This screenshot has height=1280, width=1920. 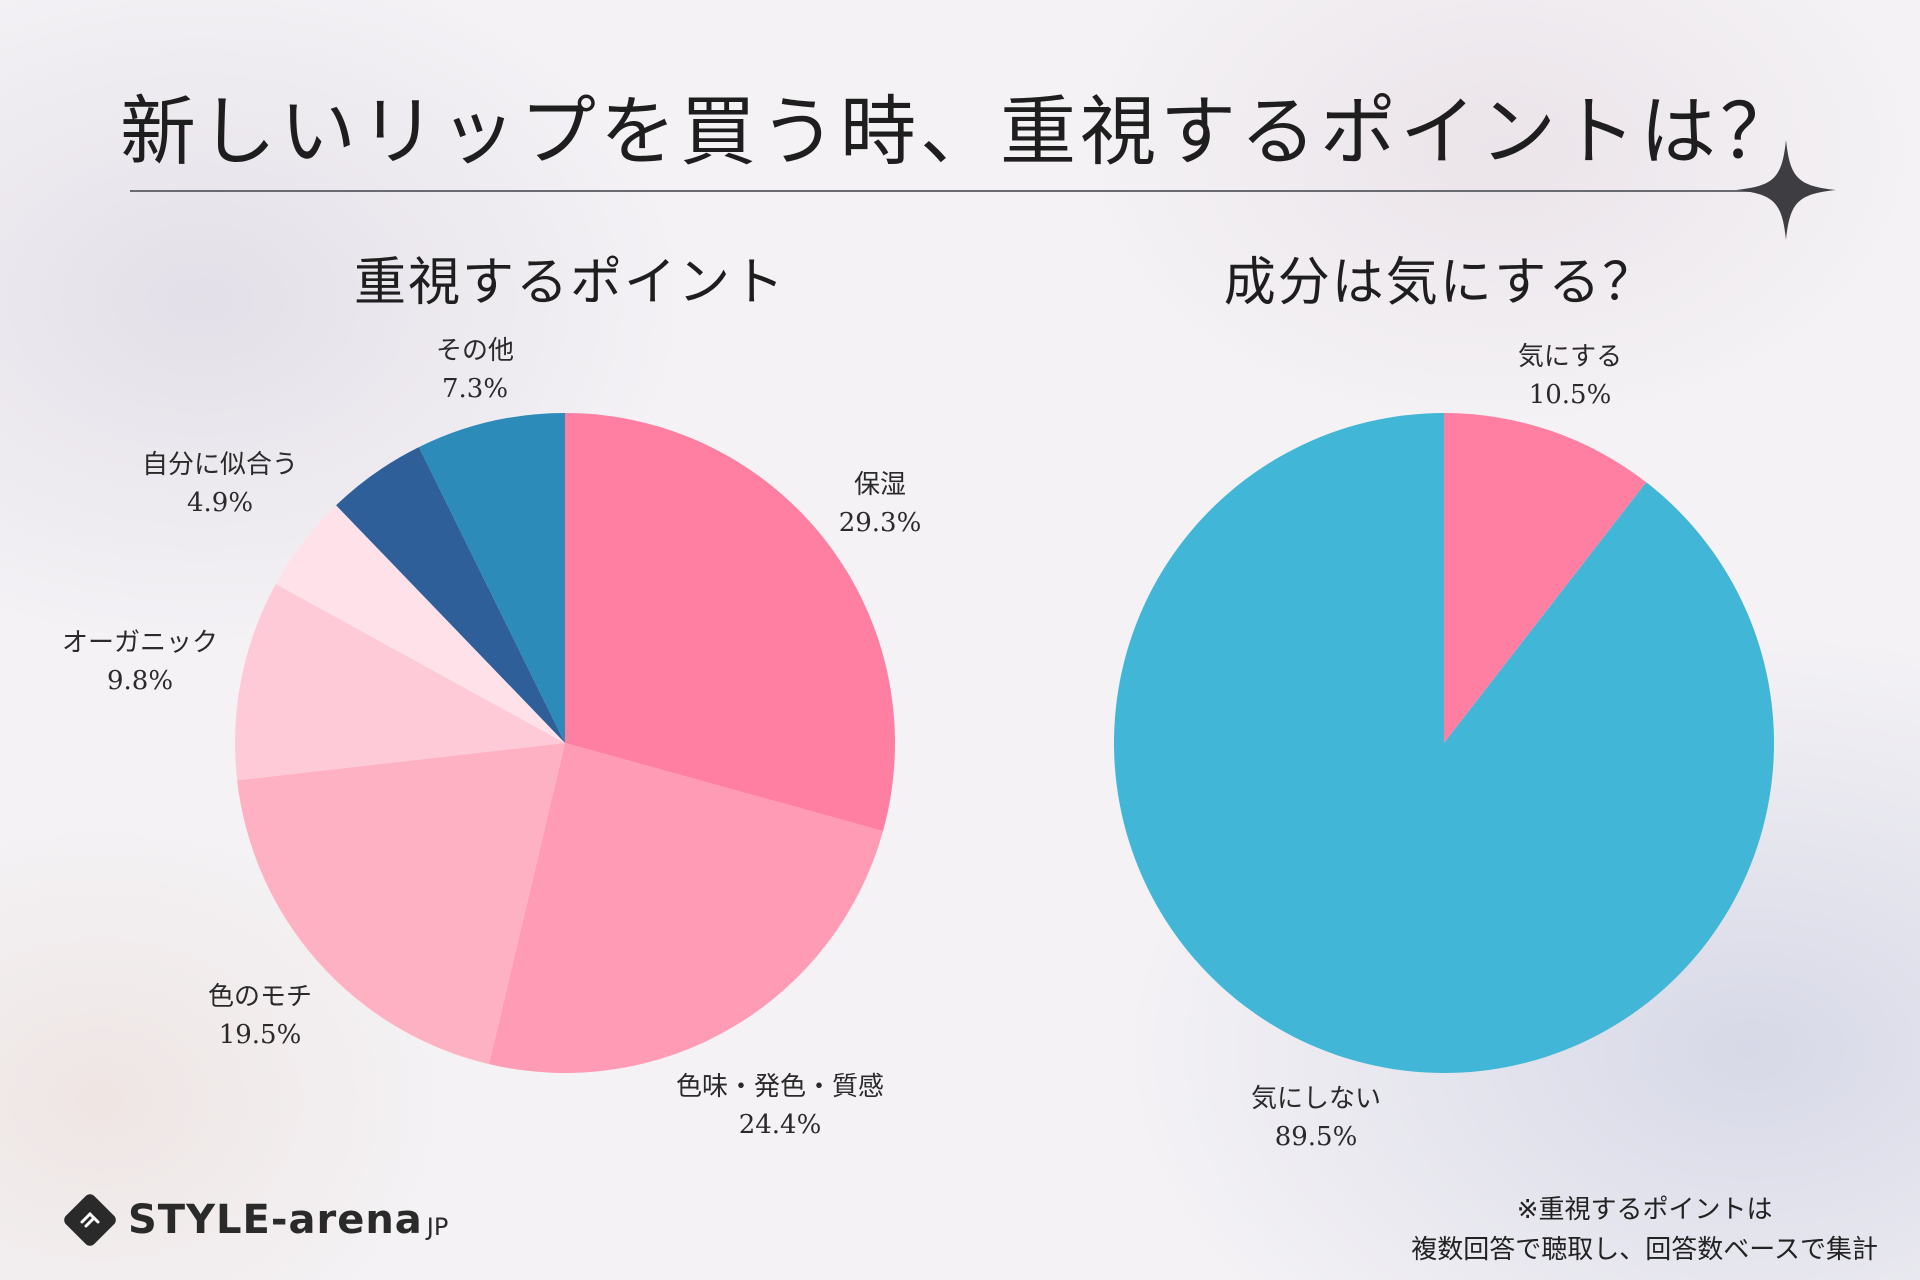 What do you see at coordinates (1440, 283) in the screenshot?
I see `chart-title-ingredients: 成分は気にする？` at bounding box center [1440, 283].